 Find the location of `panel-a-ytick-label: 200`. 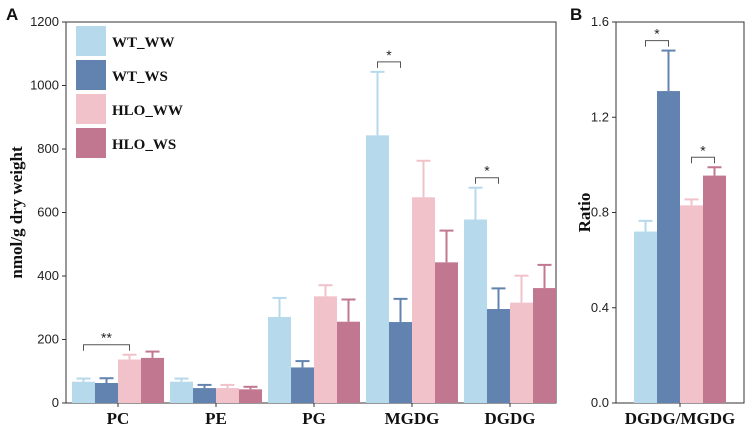

panel-a-ytick-label: 200 is located at coordinates (48, 339).